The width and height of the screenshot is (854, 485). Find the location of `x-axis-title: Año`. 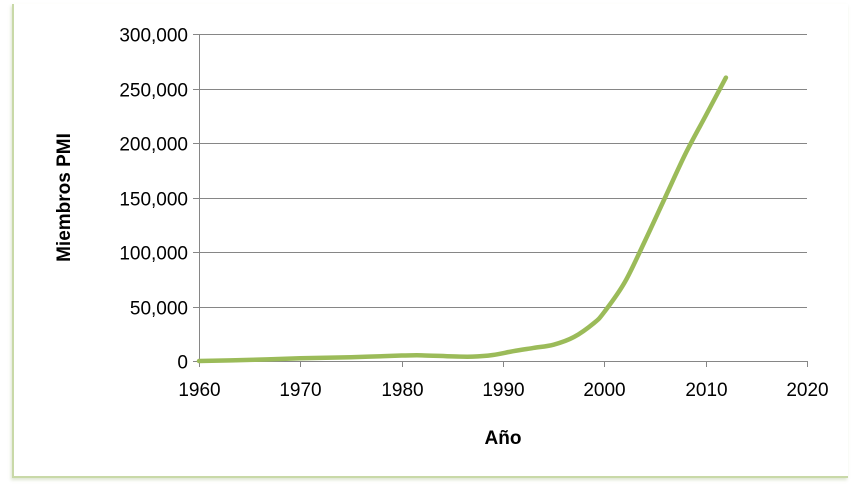

x-axis-title: Año is located at coordinates (503, 438).